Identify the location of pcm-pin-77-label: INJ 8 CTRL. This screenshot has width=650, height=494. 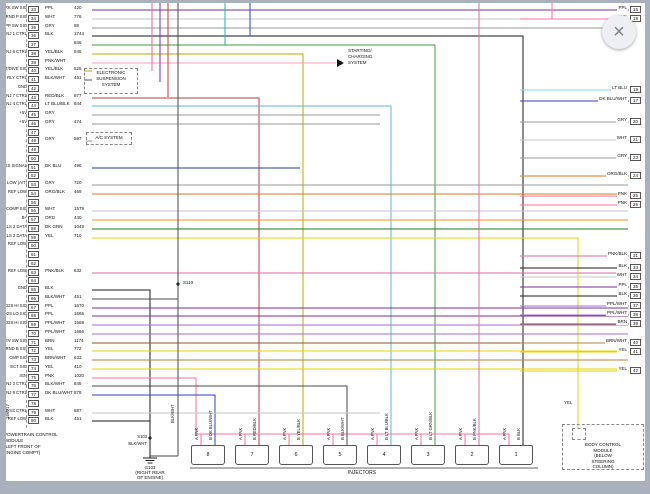
(16, 392).